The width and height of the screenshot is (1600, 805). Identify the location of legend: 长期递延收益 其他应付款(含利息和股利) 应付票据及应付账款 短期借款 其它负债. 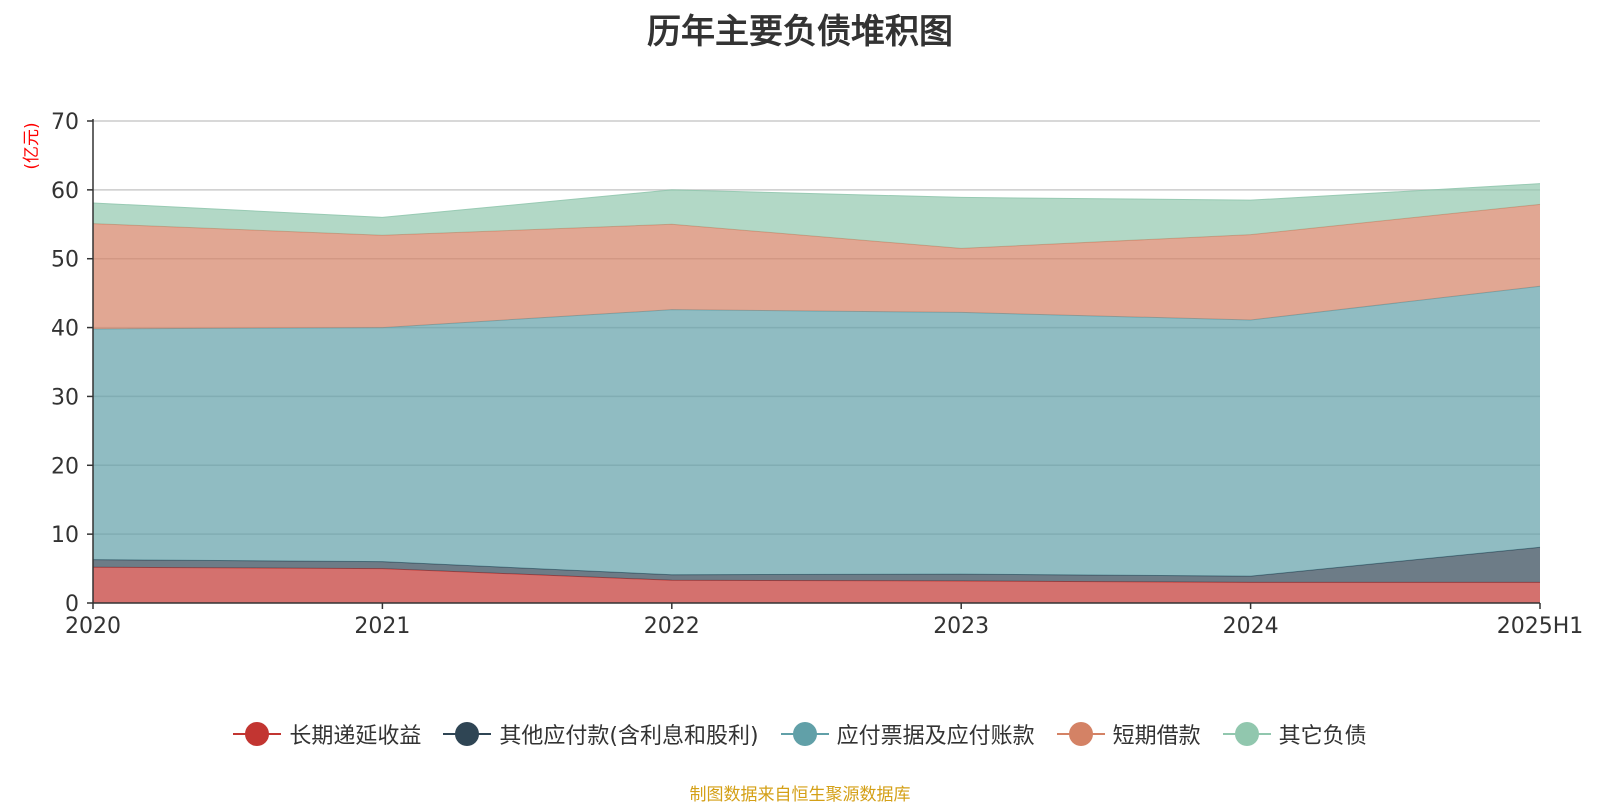
(800, 734).